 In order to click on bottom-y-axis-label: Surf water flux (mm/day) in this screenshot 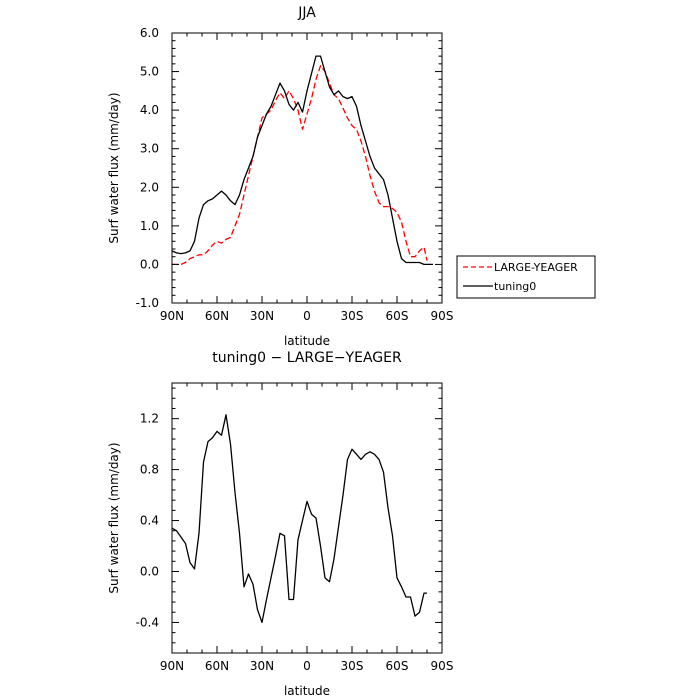, I will do `click(114, 517)`.